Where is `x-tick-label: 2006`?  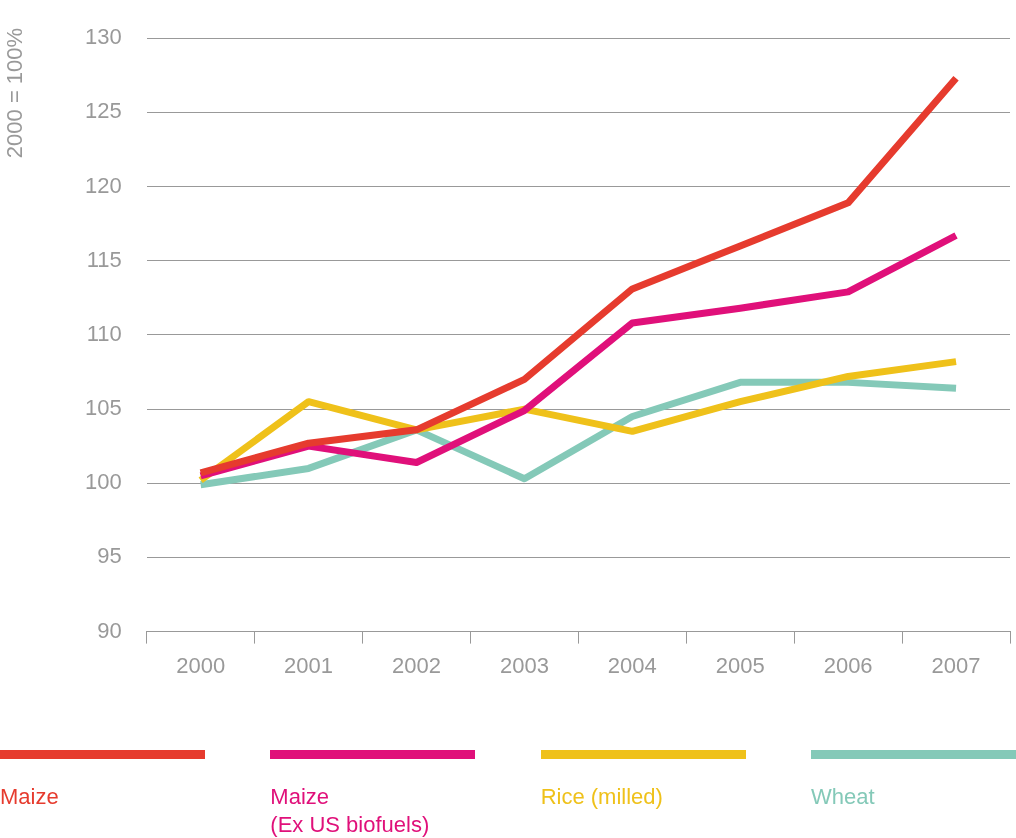 x-tick-label: 2006 is located at coordinates (848, 665).